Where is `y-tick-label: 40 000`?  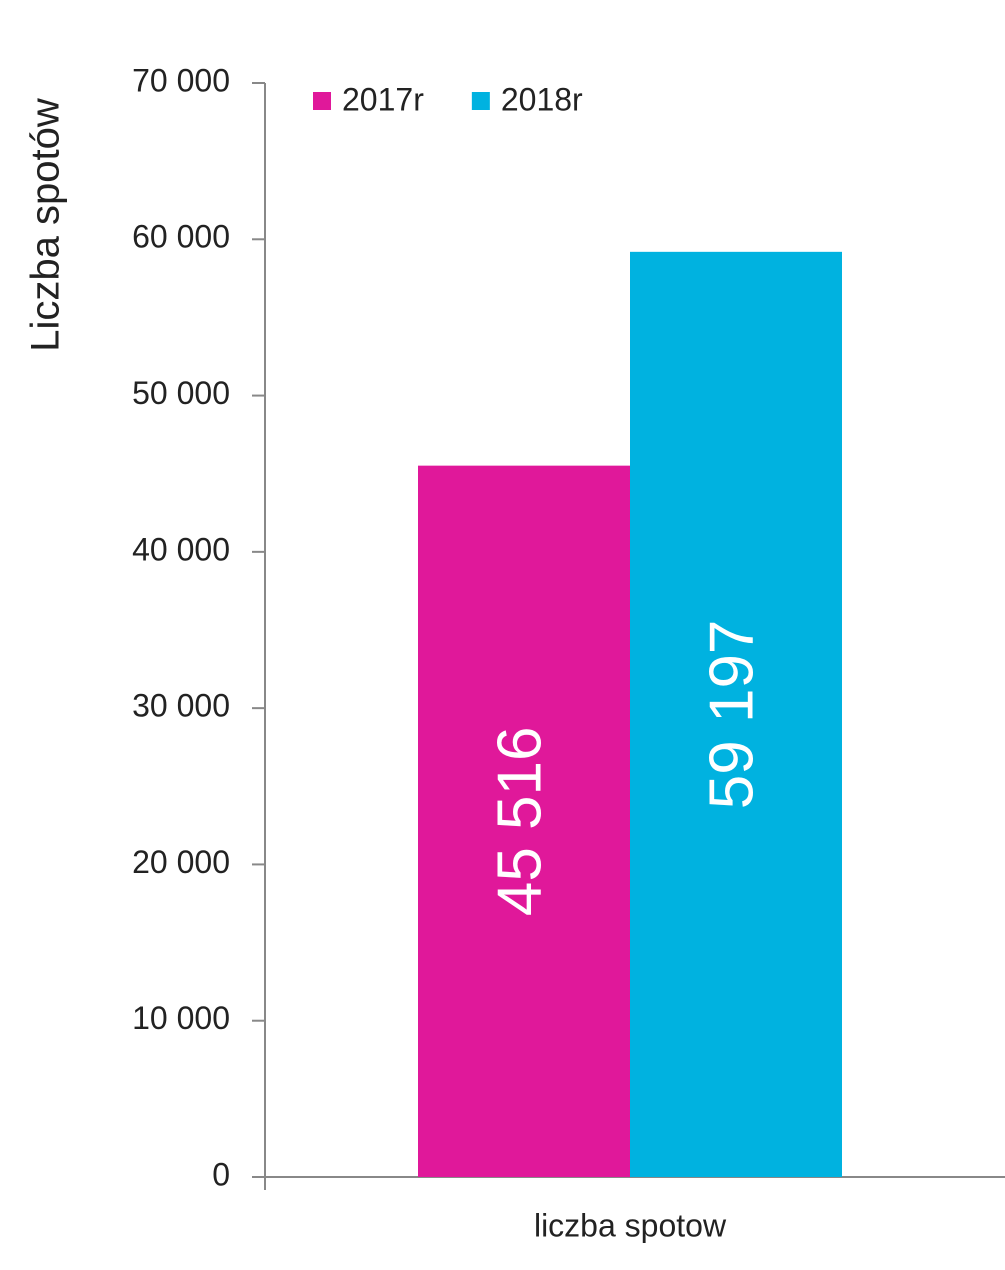
y-tick-label: 40 000 is located at coordinates (181, 549).